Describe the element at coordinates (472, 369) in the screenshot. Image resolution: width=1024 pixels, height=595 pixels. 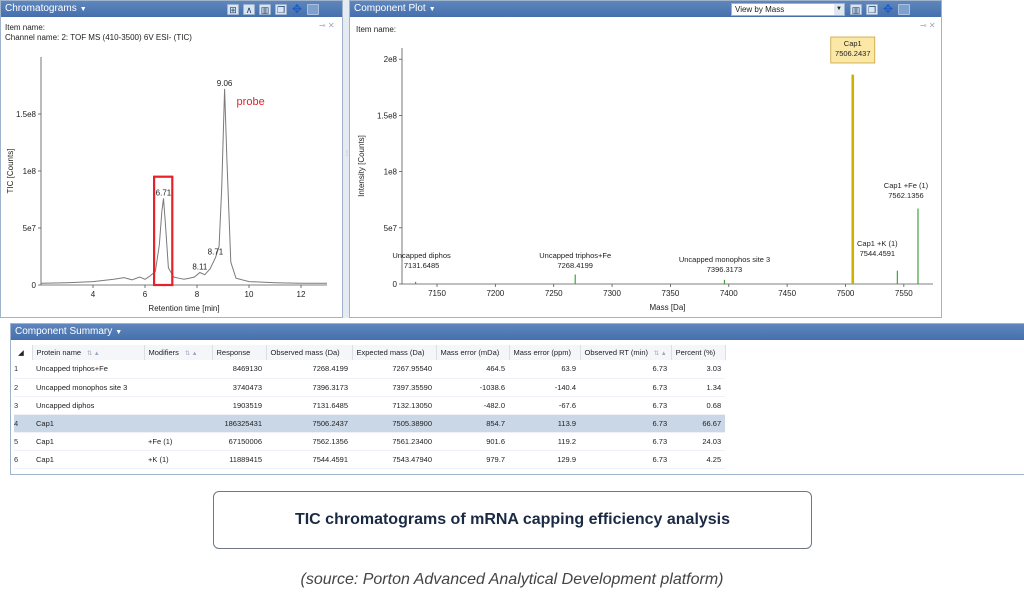
I see `cell-mass-error-mda: 464.5` at that location.